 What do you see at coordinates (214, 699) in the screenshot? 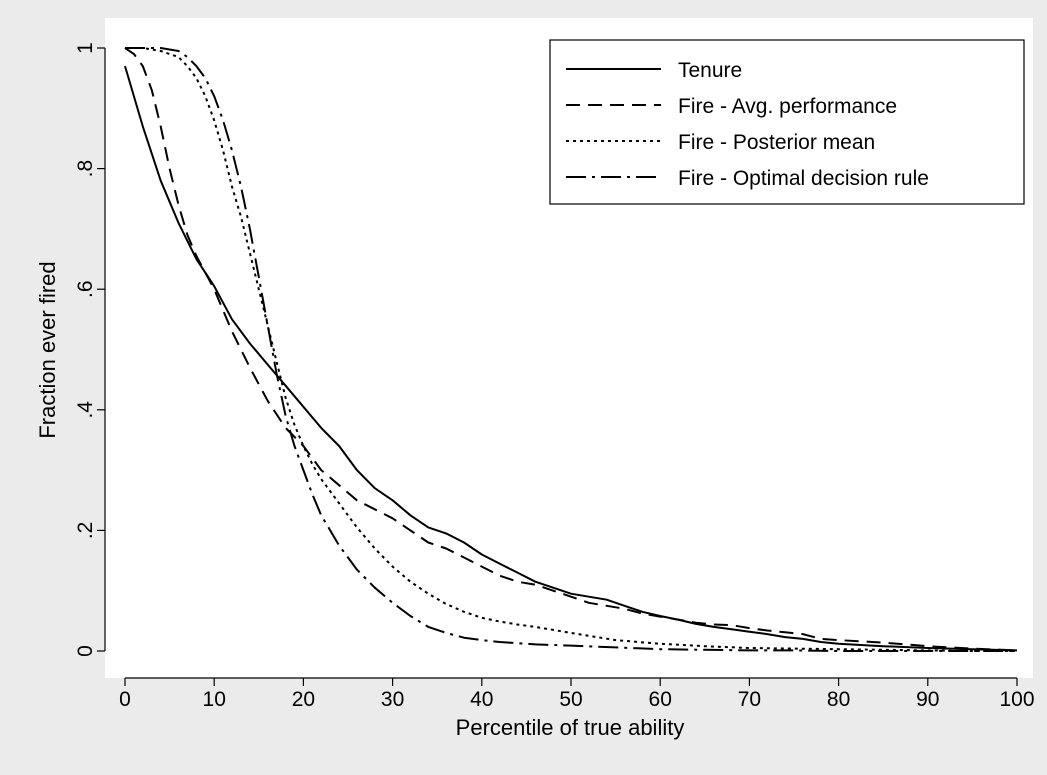
I see `x-tick-label: 10` at bounding box center [214, 699].